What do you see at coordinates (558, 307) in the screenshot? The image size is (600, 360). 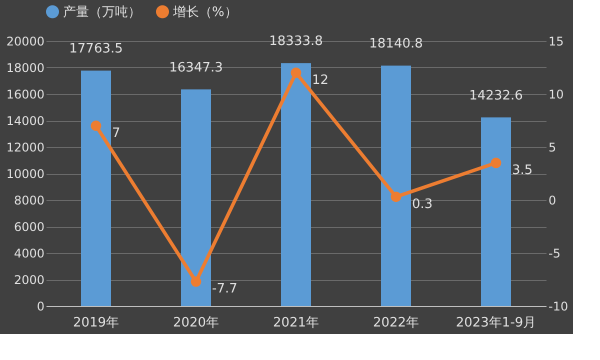 I see `y2-tick-label: -10` at bounding box center [558, 307].